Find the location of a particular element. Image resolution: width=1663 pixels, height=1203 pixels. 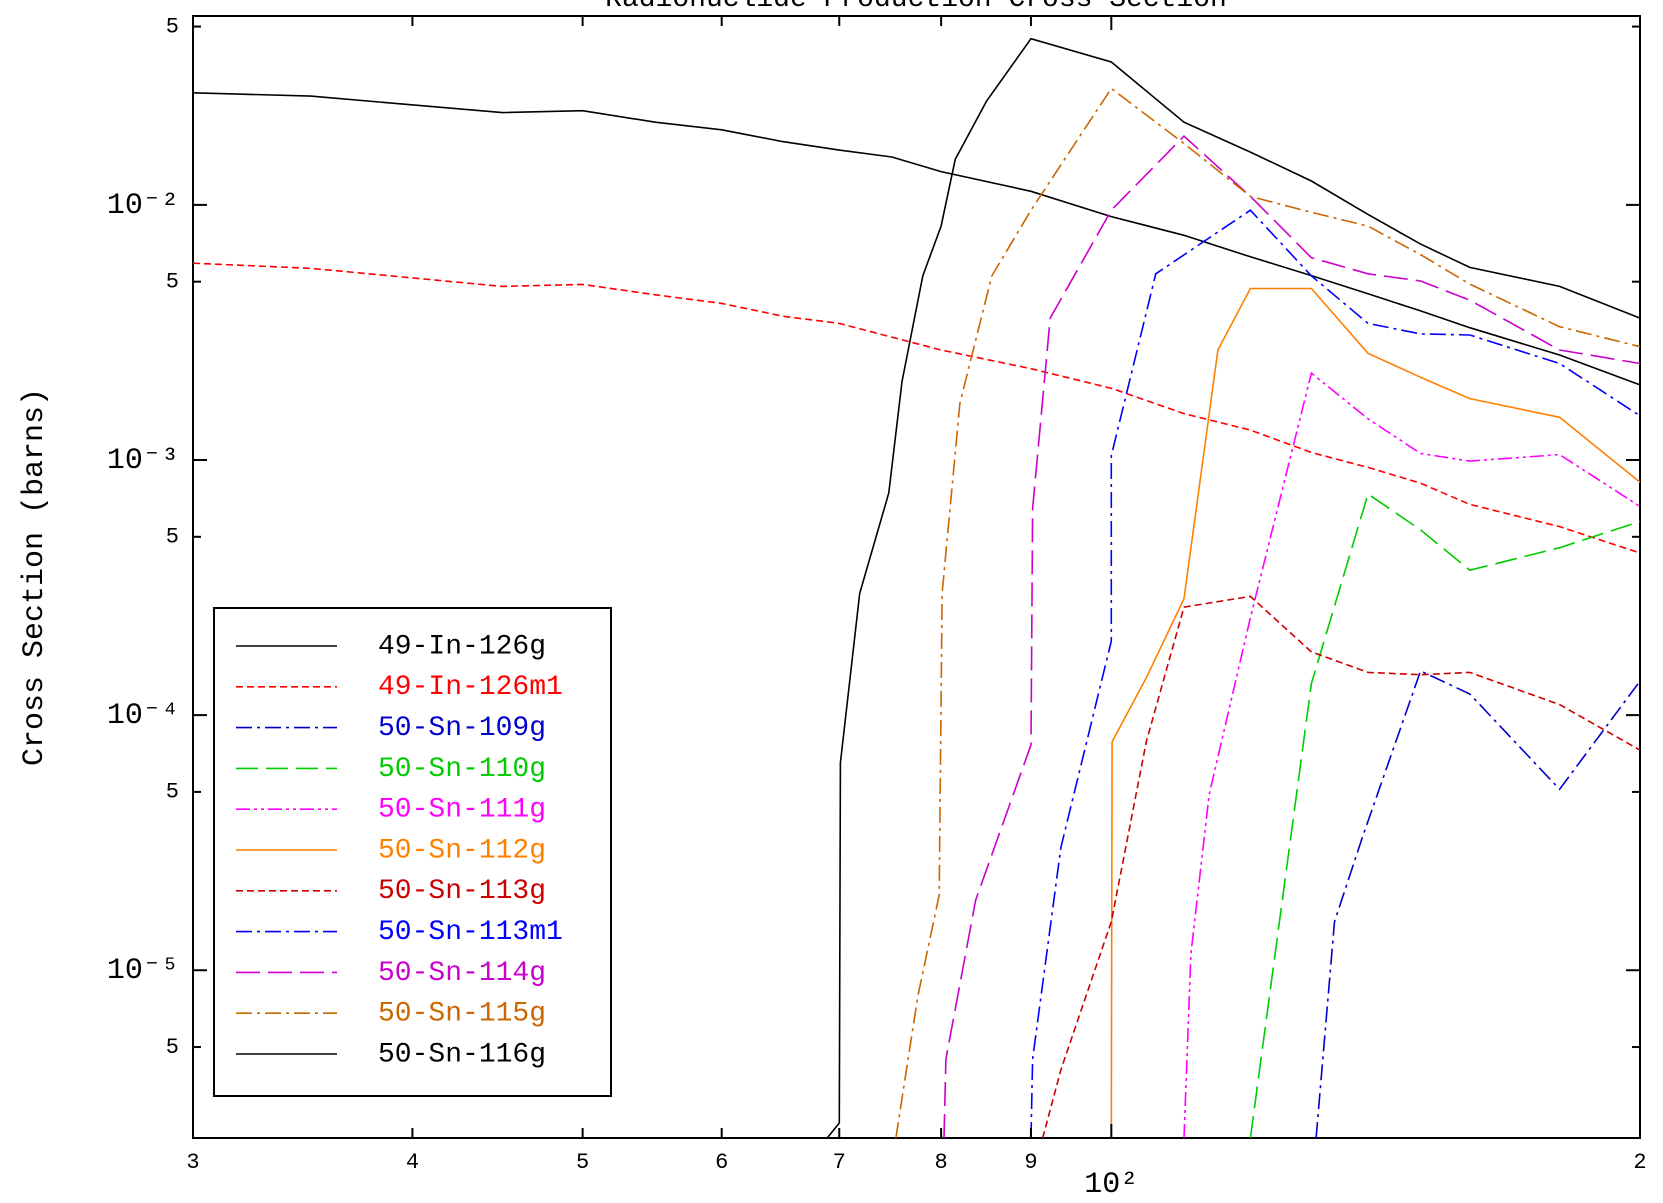

x-tick-label: 4 is located at coordinates (412, 1162).